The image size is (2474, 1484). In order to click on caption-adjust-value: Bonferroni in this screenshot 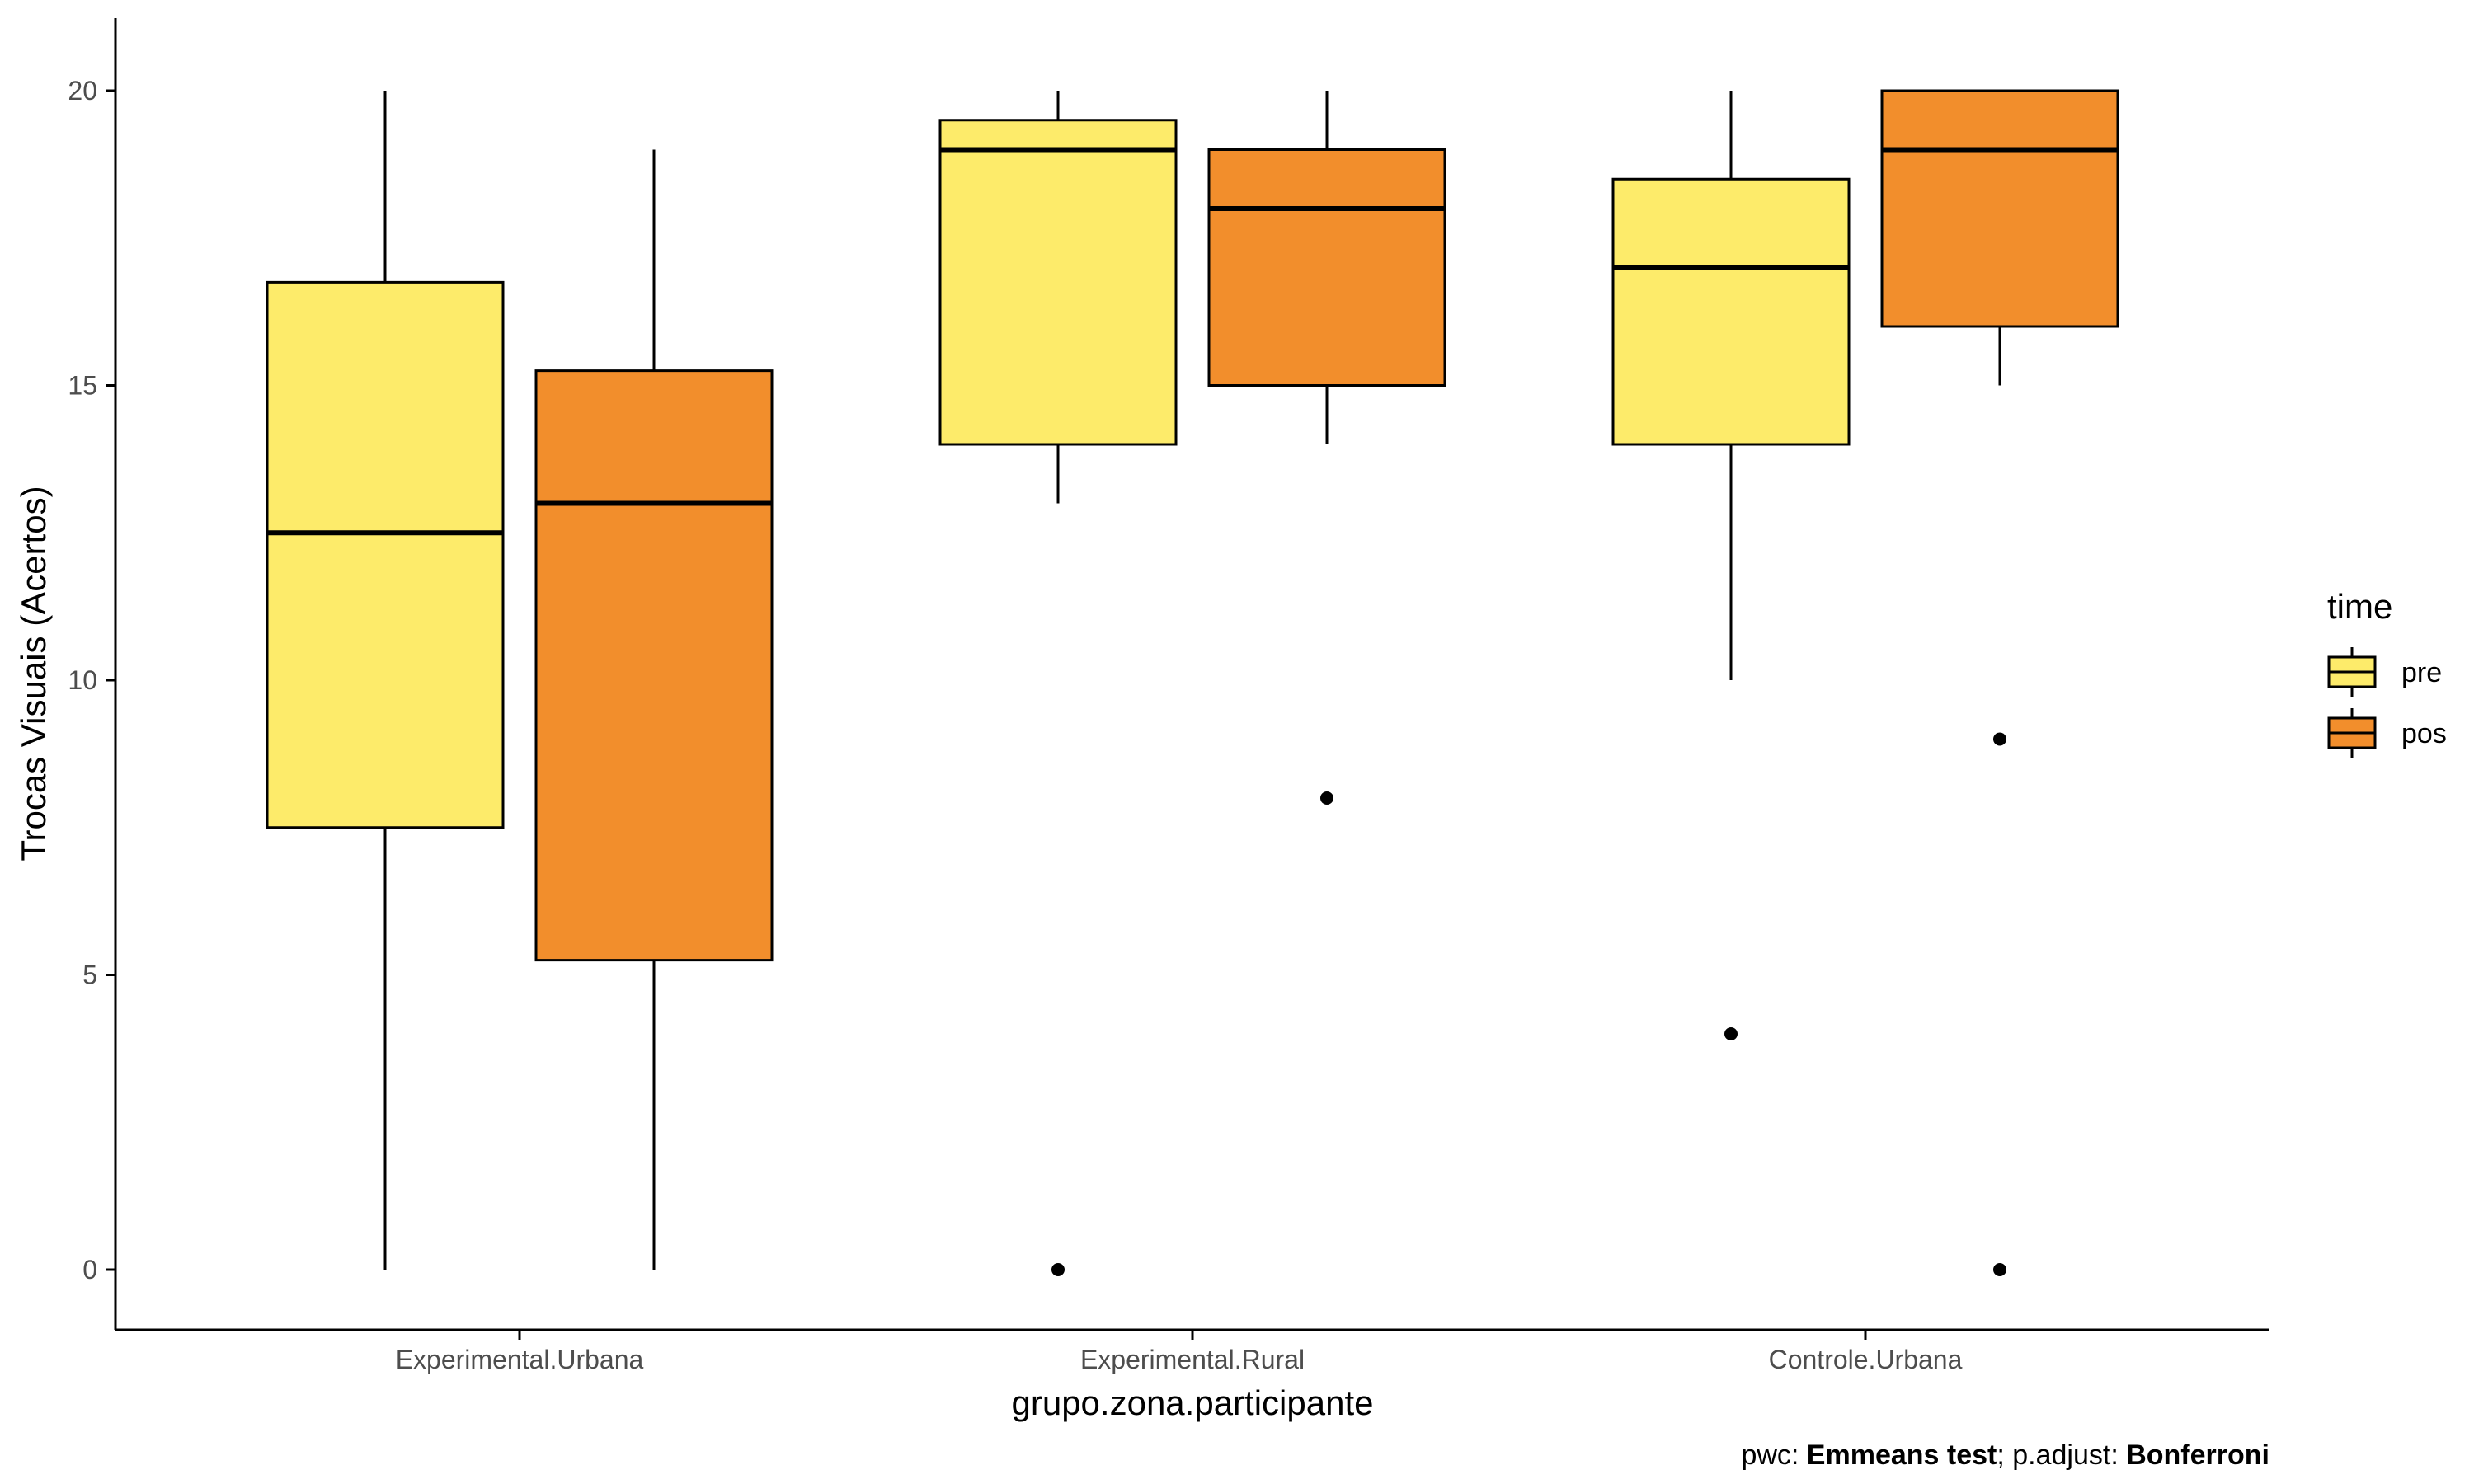, I will do `click(2197, 1455)`.